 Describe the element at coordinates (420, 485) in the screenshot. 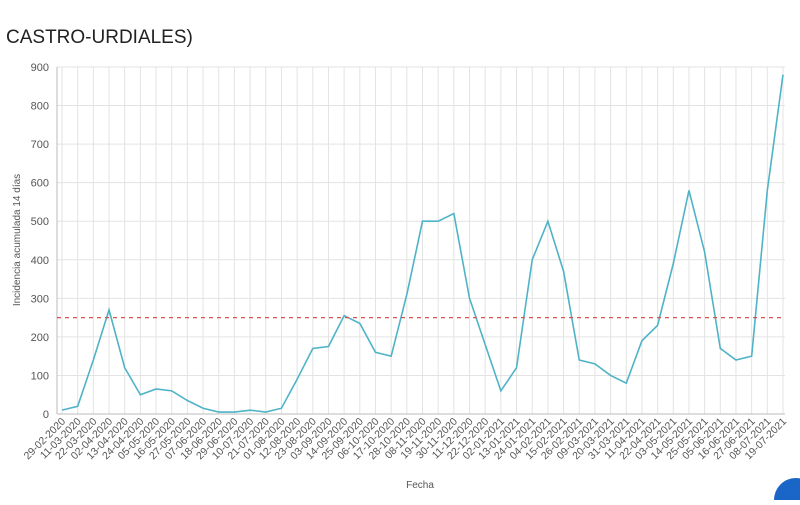

I see `x-axis-label: Fecha` at that location.